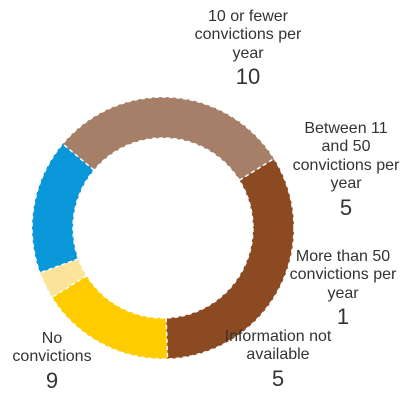 Image resolution: width=406 pixels, height=403 pixels. I want to click on slice-label-between-11-and-50: Between 11 and 50 convictions per year 5, so click(346, 170).